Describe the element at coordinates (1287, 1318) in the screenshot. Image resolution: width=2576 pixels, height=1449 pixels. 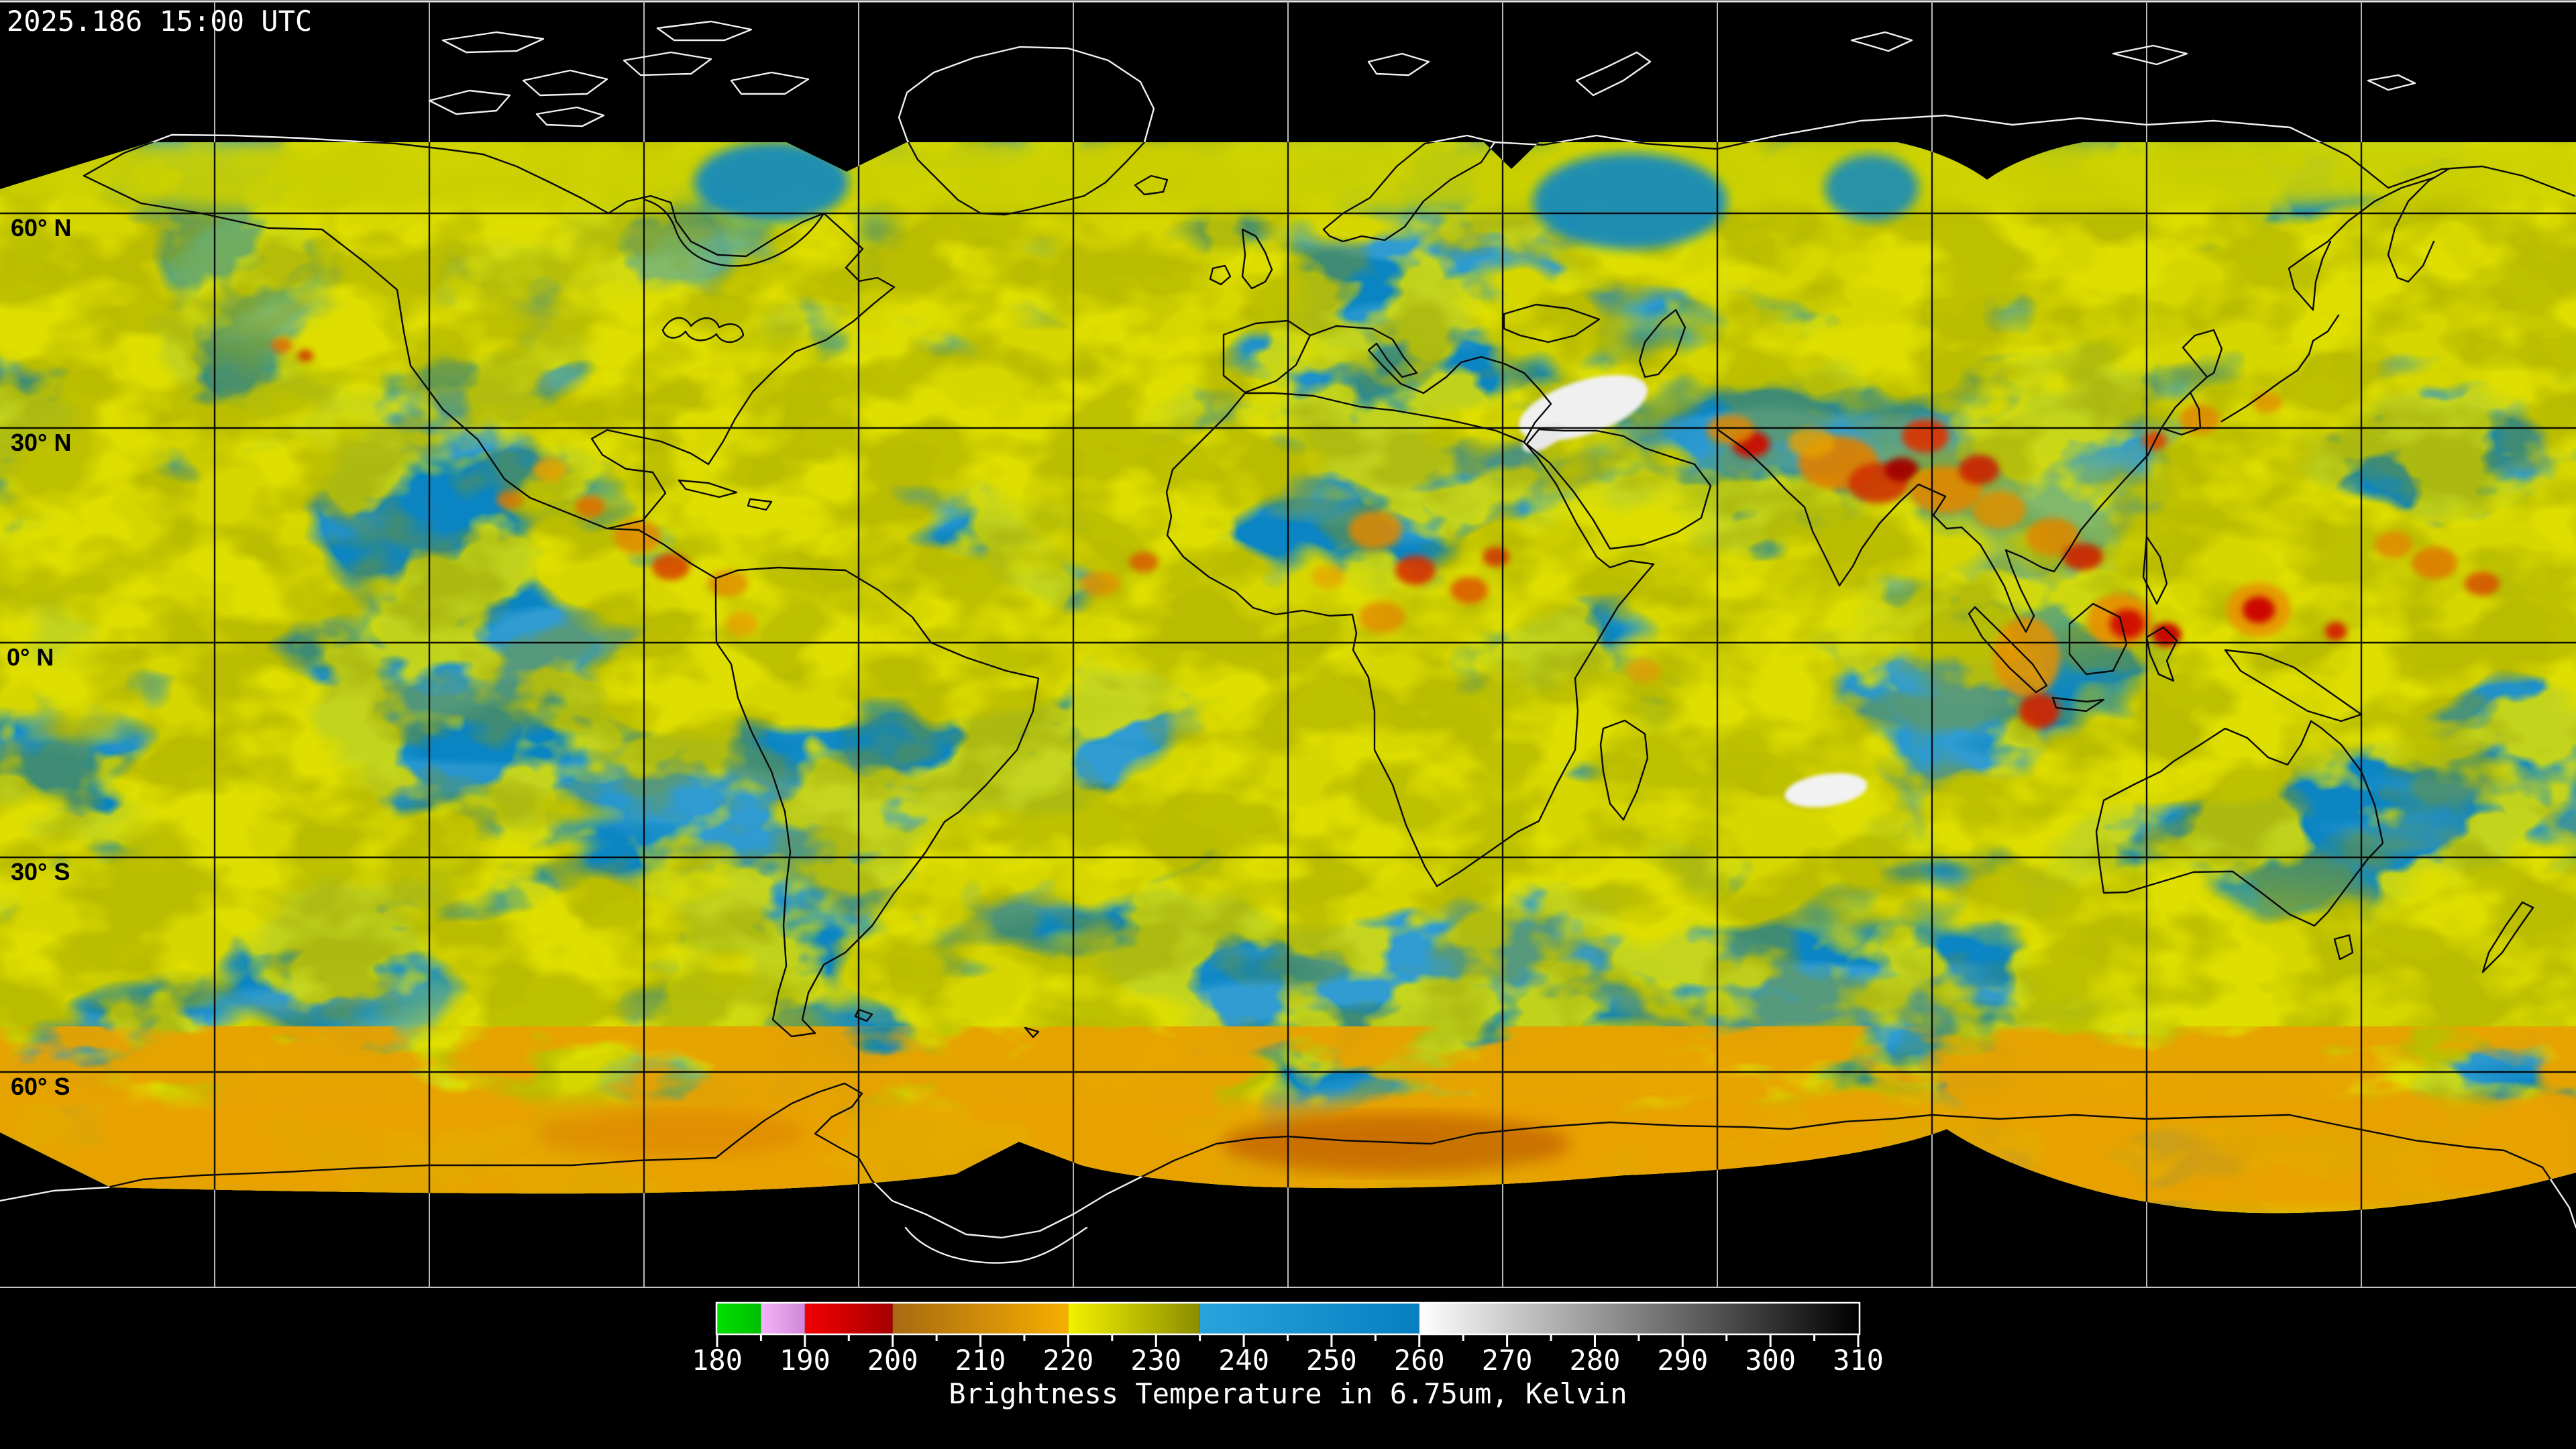
I see `colorbar-segments` at that location.